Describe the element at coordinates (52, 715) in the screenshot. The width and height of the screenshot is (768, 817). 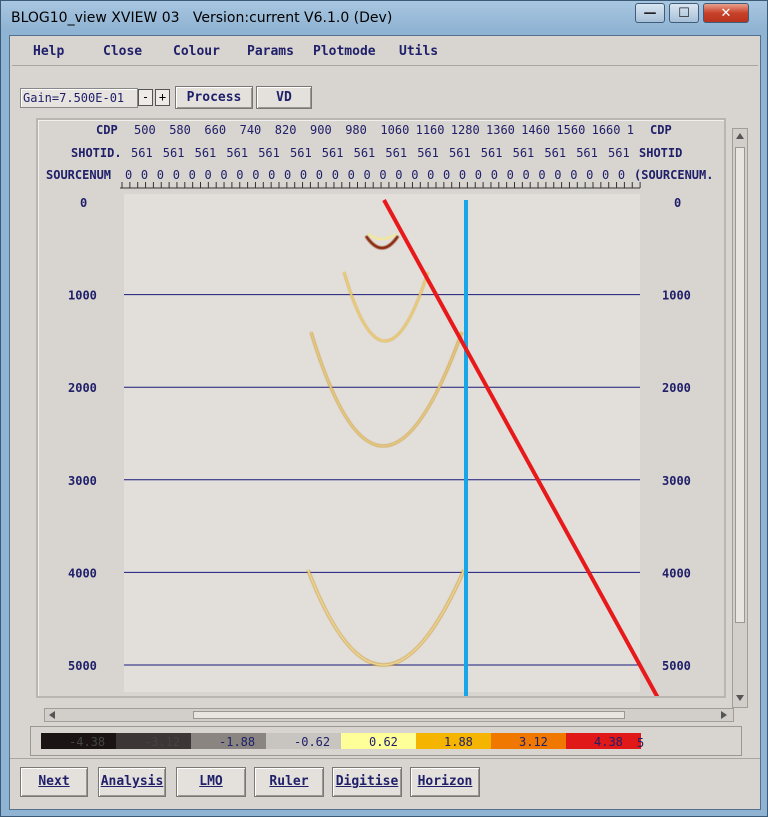
I see `scroll-left-icon` at that location.